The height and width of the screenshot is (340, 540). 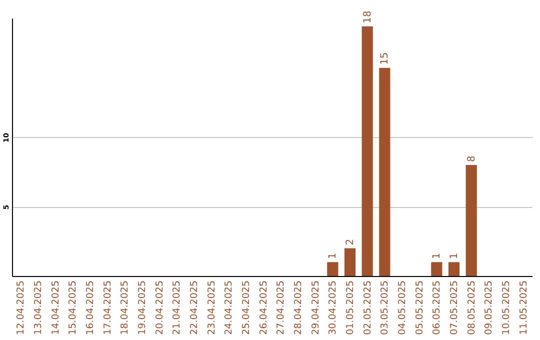 What do you see at coordinates (368, 17) in the screenshot?
I see `data-label: 18` at bounding box center [368, 17].